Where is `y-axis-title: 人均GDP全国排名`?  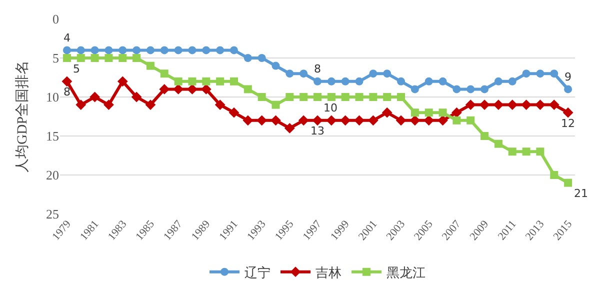 y-axis-title: 人均GDP全国排名 is located at coordinates (22, 116).